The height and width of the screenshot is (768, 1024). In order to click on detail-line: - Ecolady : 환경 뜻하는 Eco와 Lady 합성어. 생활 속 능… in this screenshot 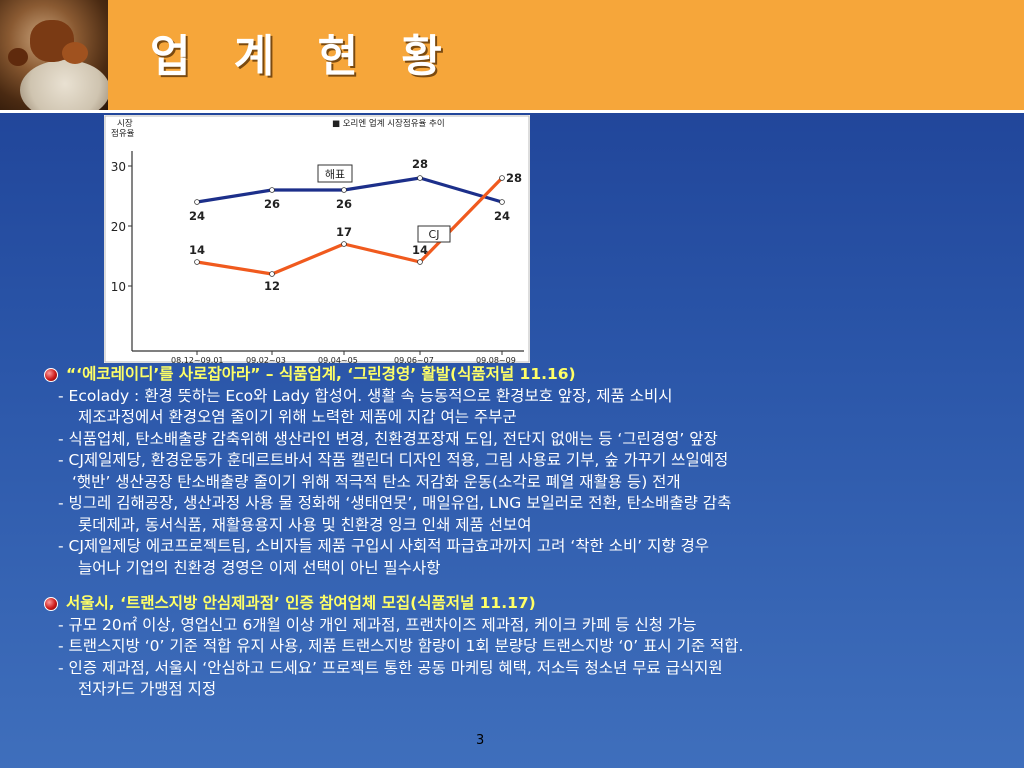, I will do `click(365, 395)`.